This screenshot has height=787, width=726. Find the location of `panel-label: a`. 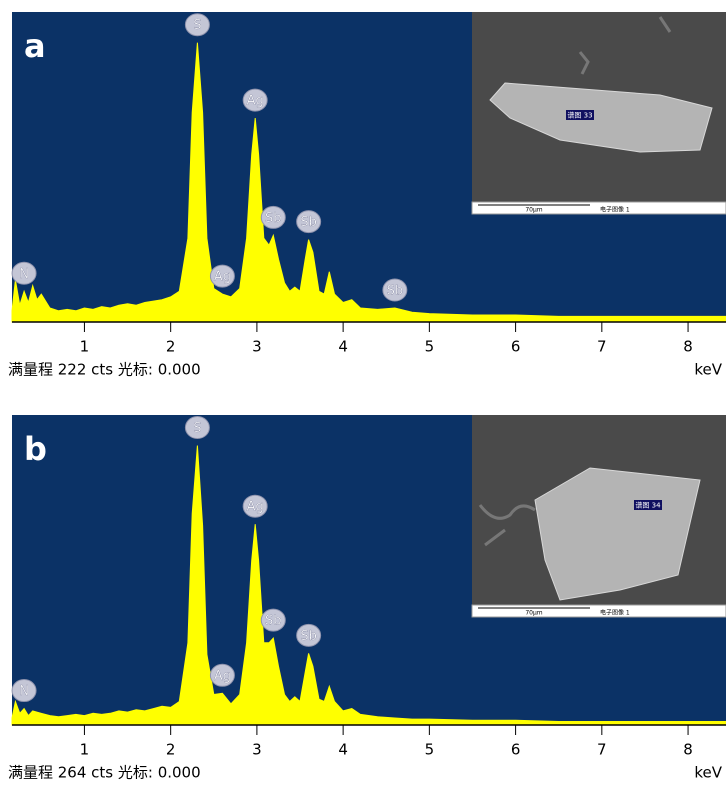

panel-label: a is located at coordinates (35, 46).